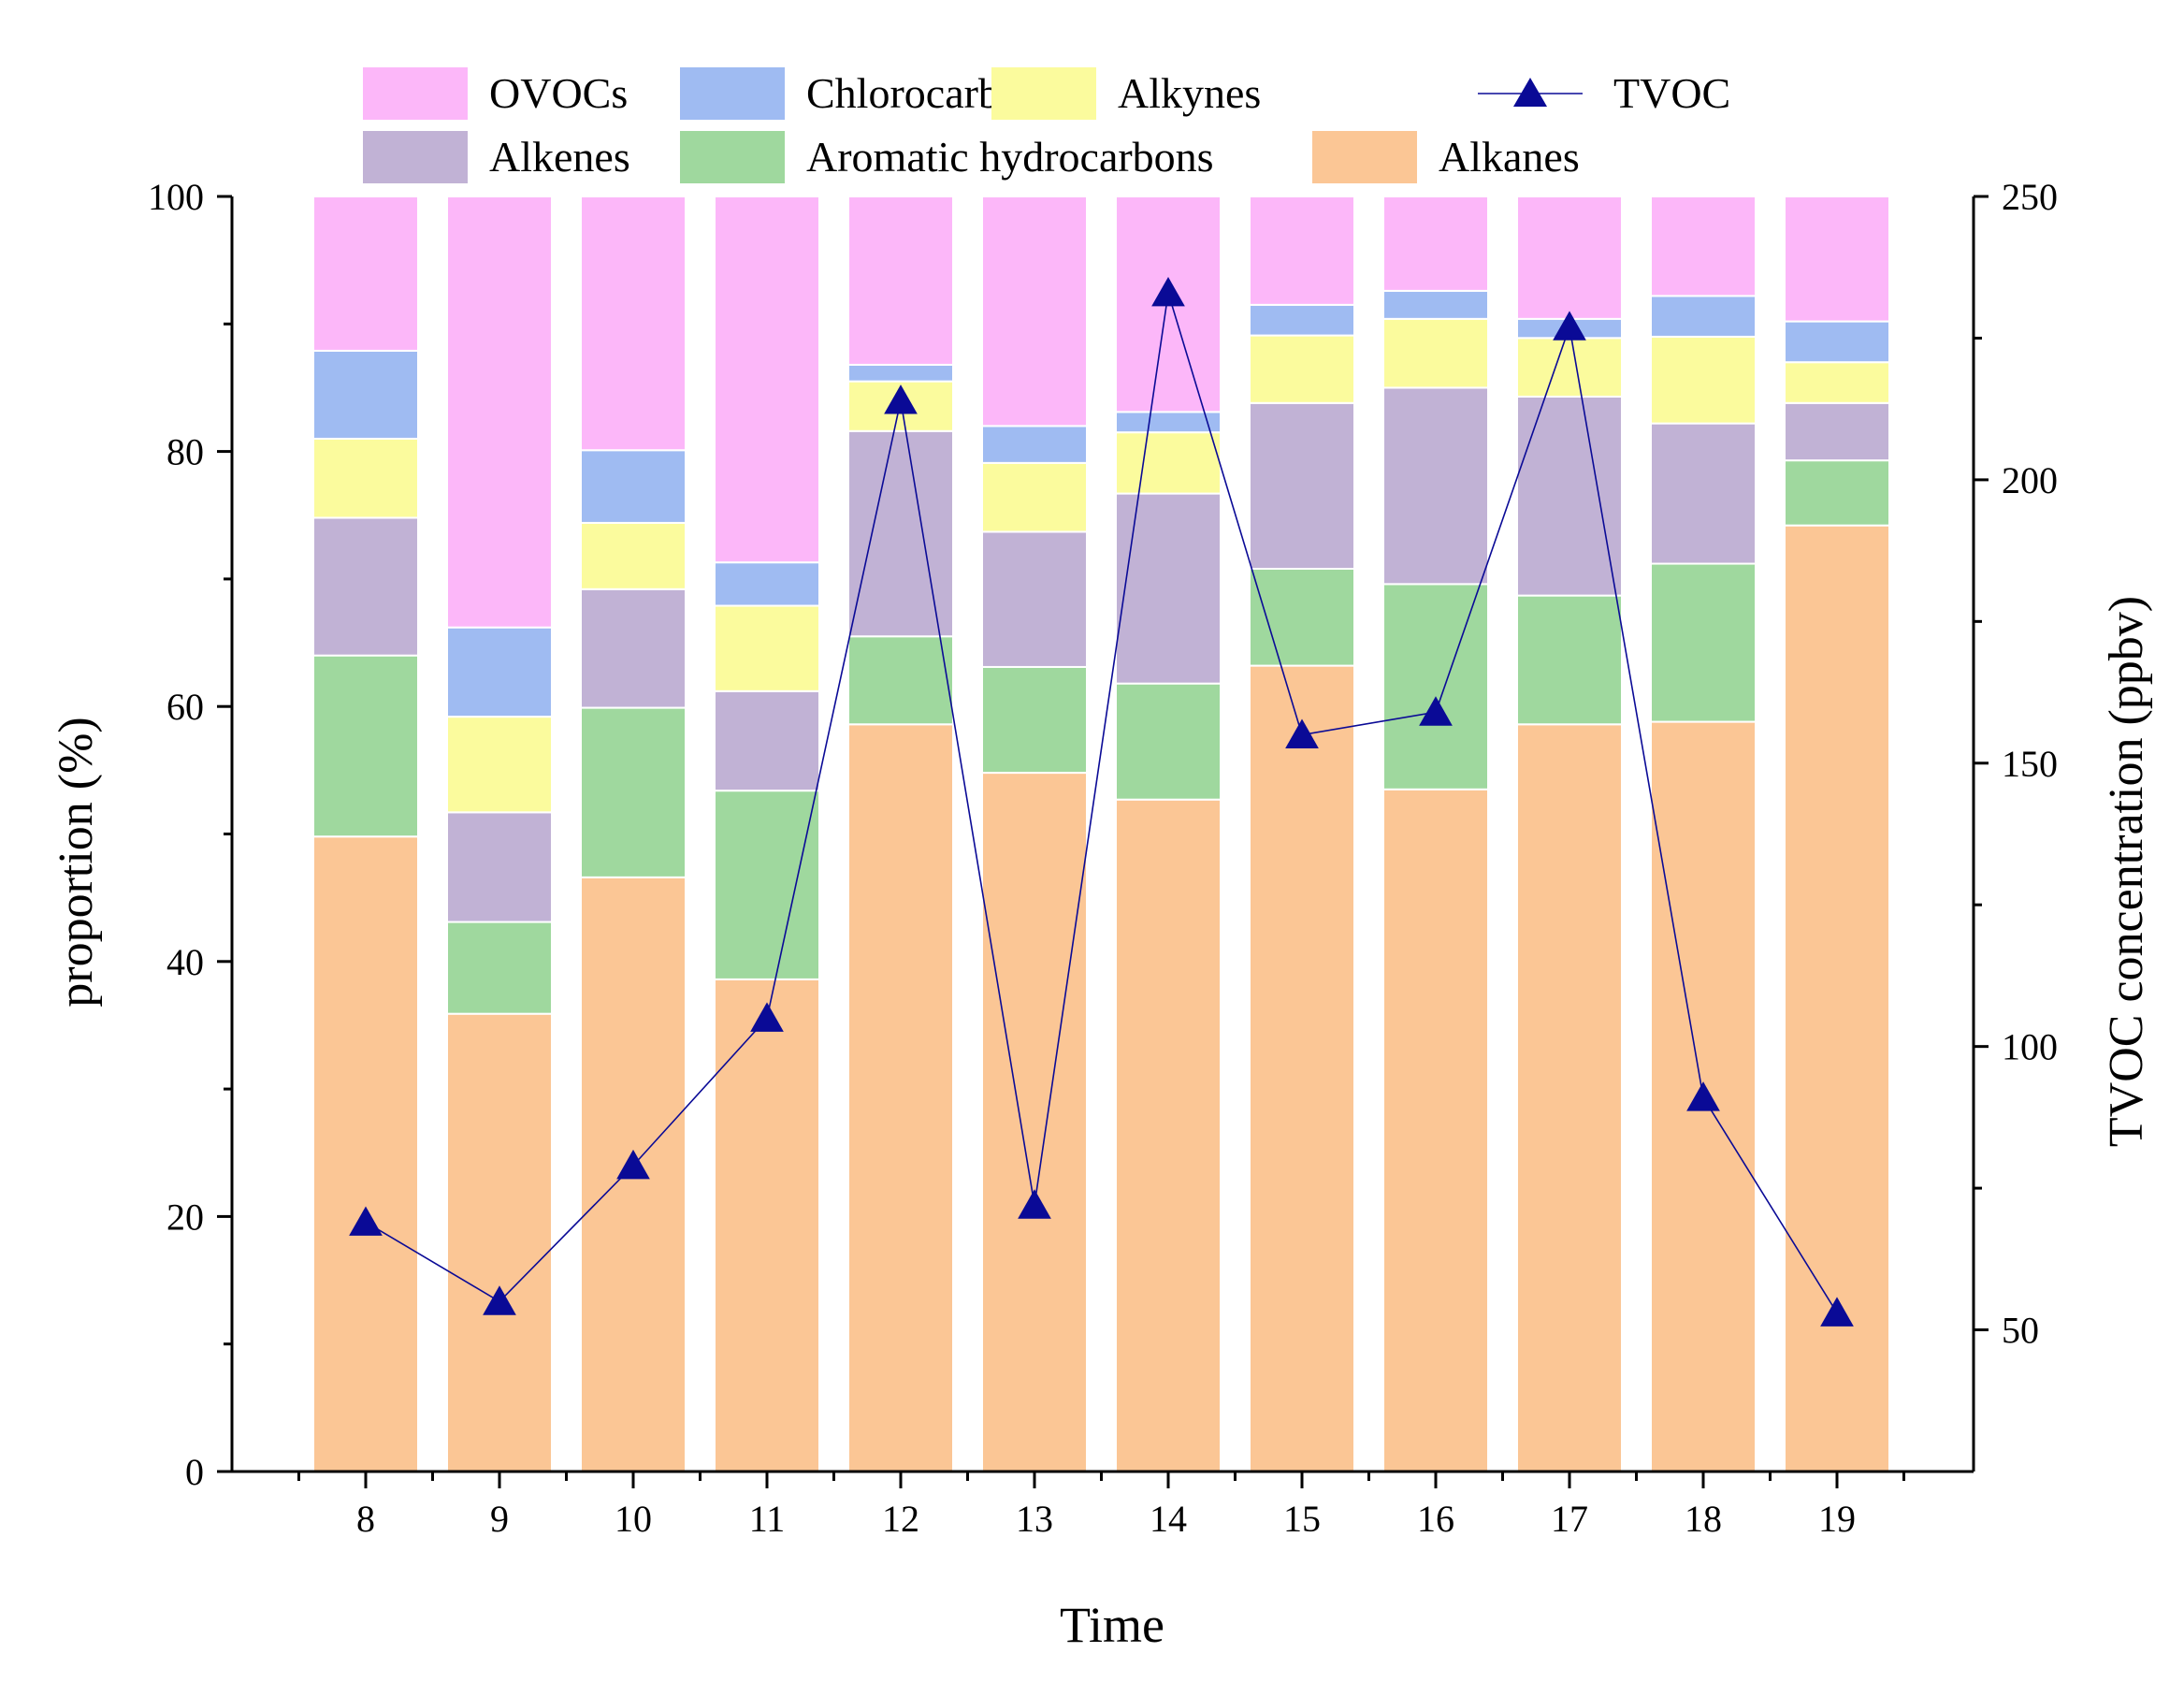 The height and width of the screenshot is (1682, 2184). What do you see at coordinates (732, 157) in the screenshot?
I see `legend-swatch-aromatic-hydrocarbons` at bounding box center [732, 157].